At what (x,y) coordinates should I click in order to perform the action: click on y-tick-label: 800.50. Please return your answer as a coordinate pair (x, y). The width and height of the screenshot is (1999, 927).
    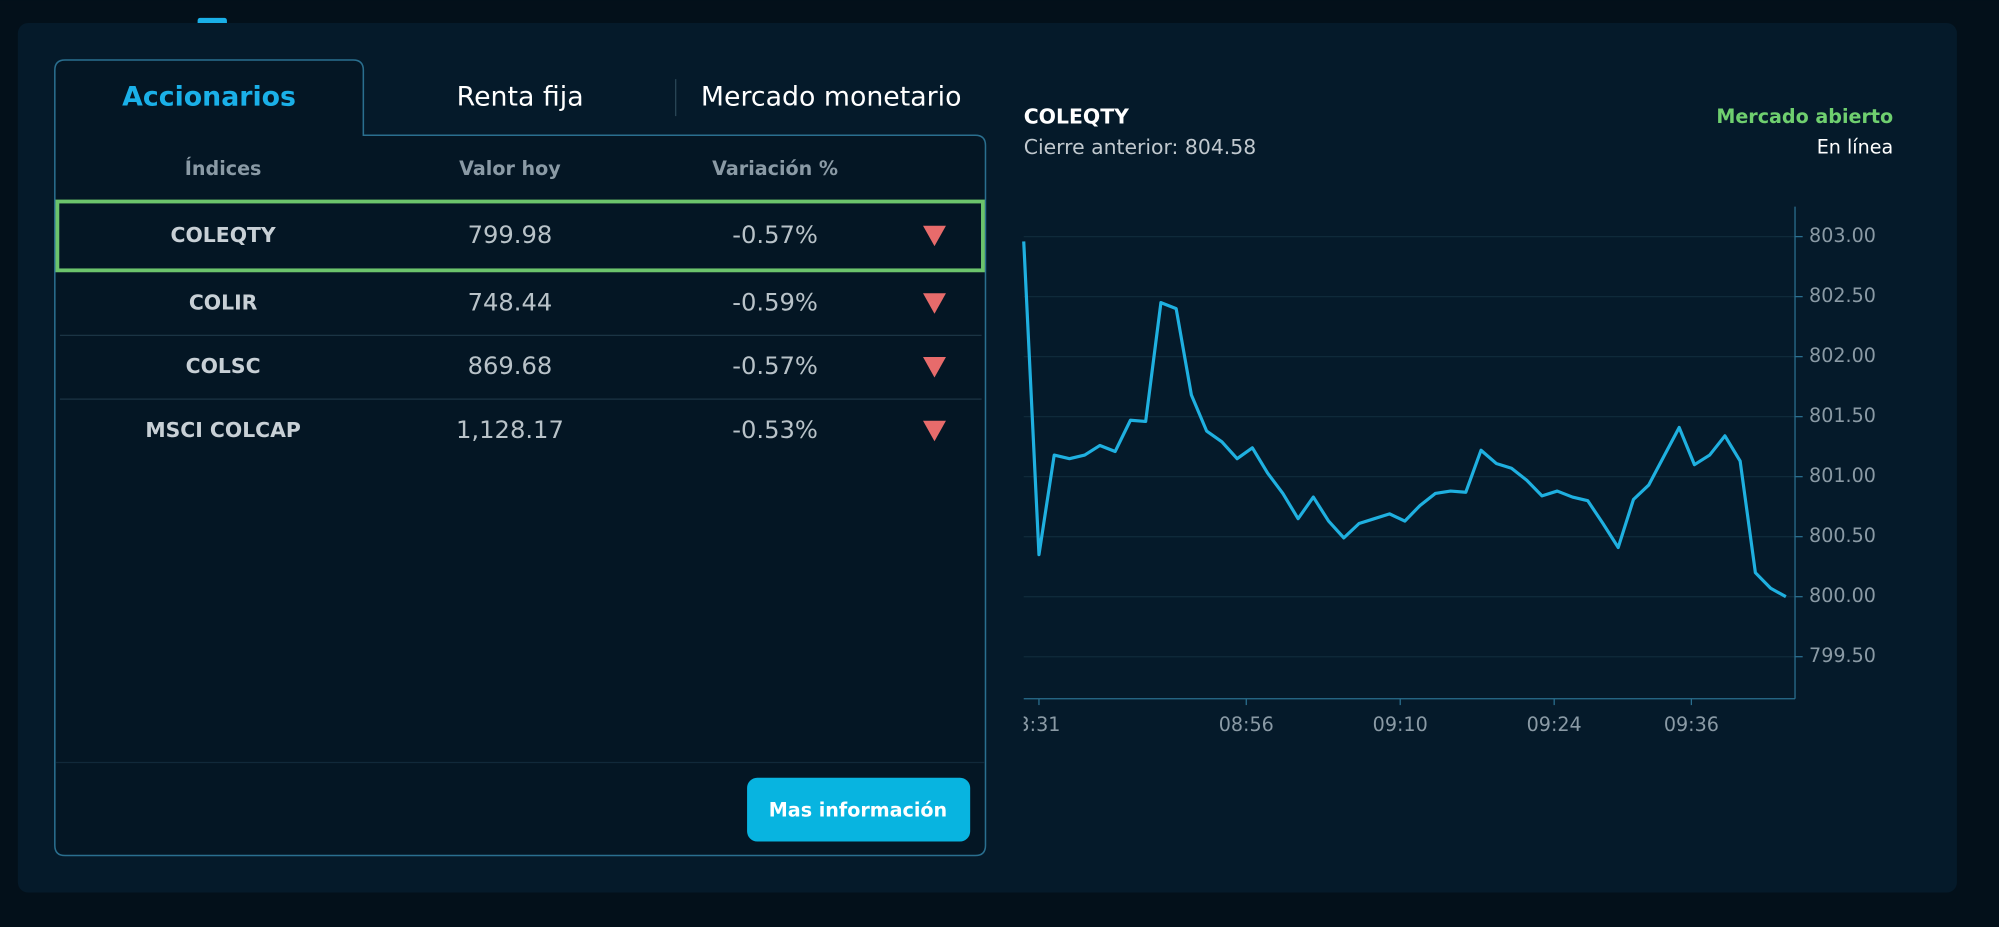
    Looking at the image, I should click on (1842, 535).